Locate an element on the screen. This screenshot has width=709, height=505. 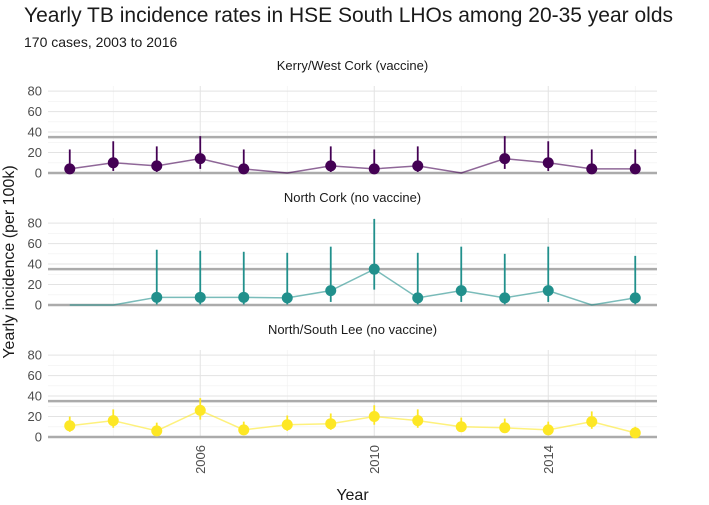
panel-strip-label: Kerry/West Cork (vaccine) is located at coordinates (352, 65).